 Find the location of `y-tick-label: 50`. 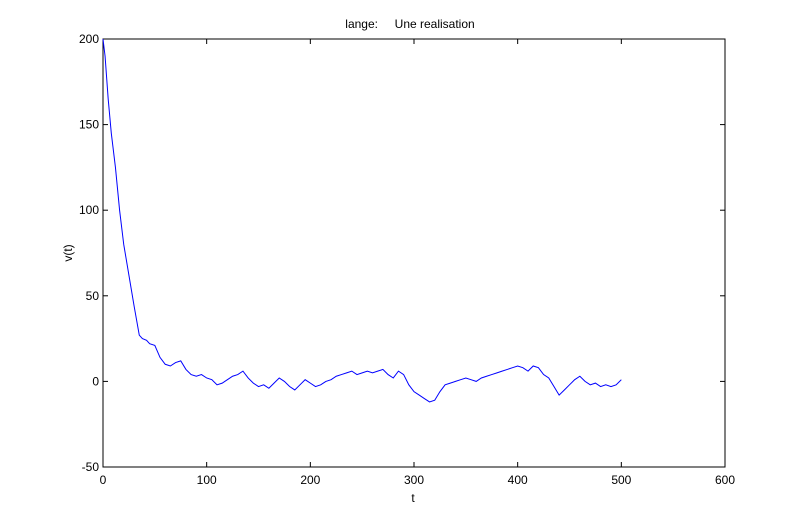

y-tick-label: 50 is located at coordinates (93, 296).